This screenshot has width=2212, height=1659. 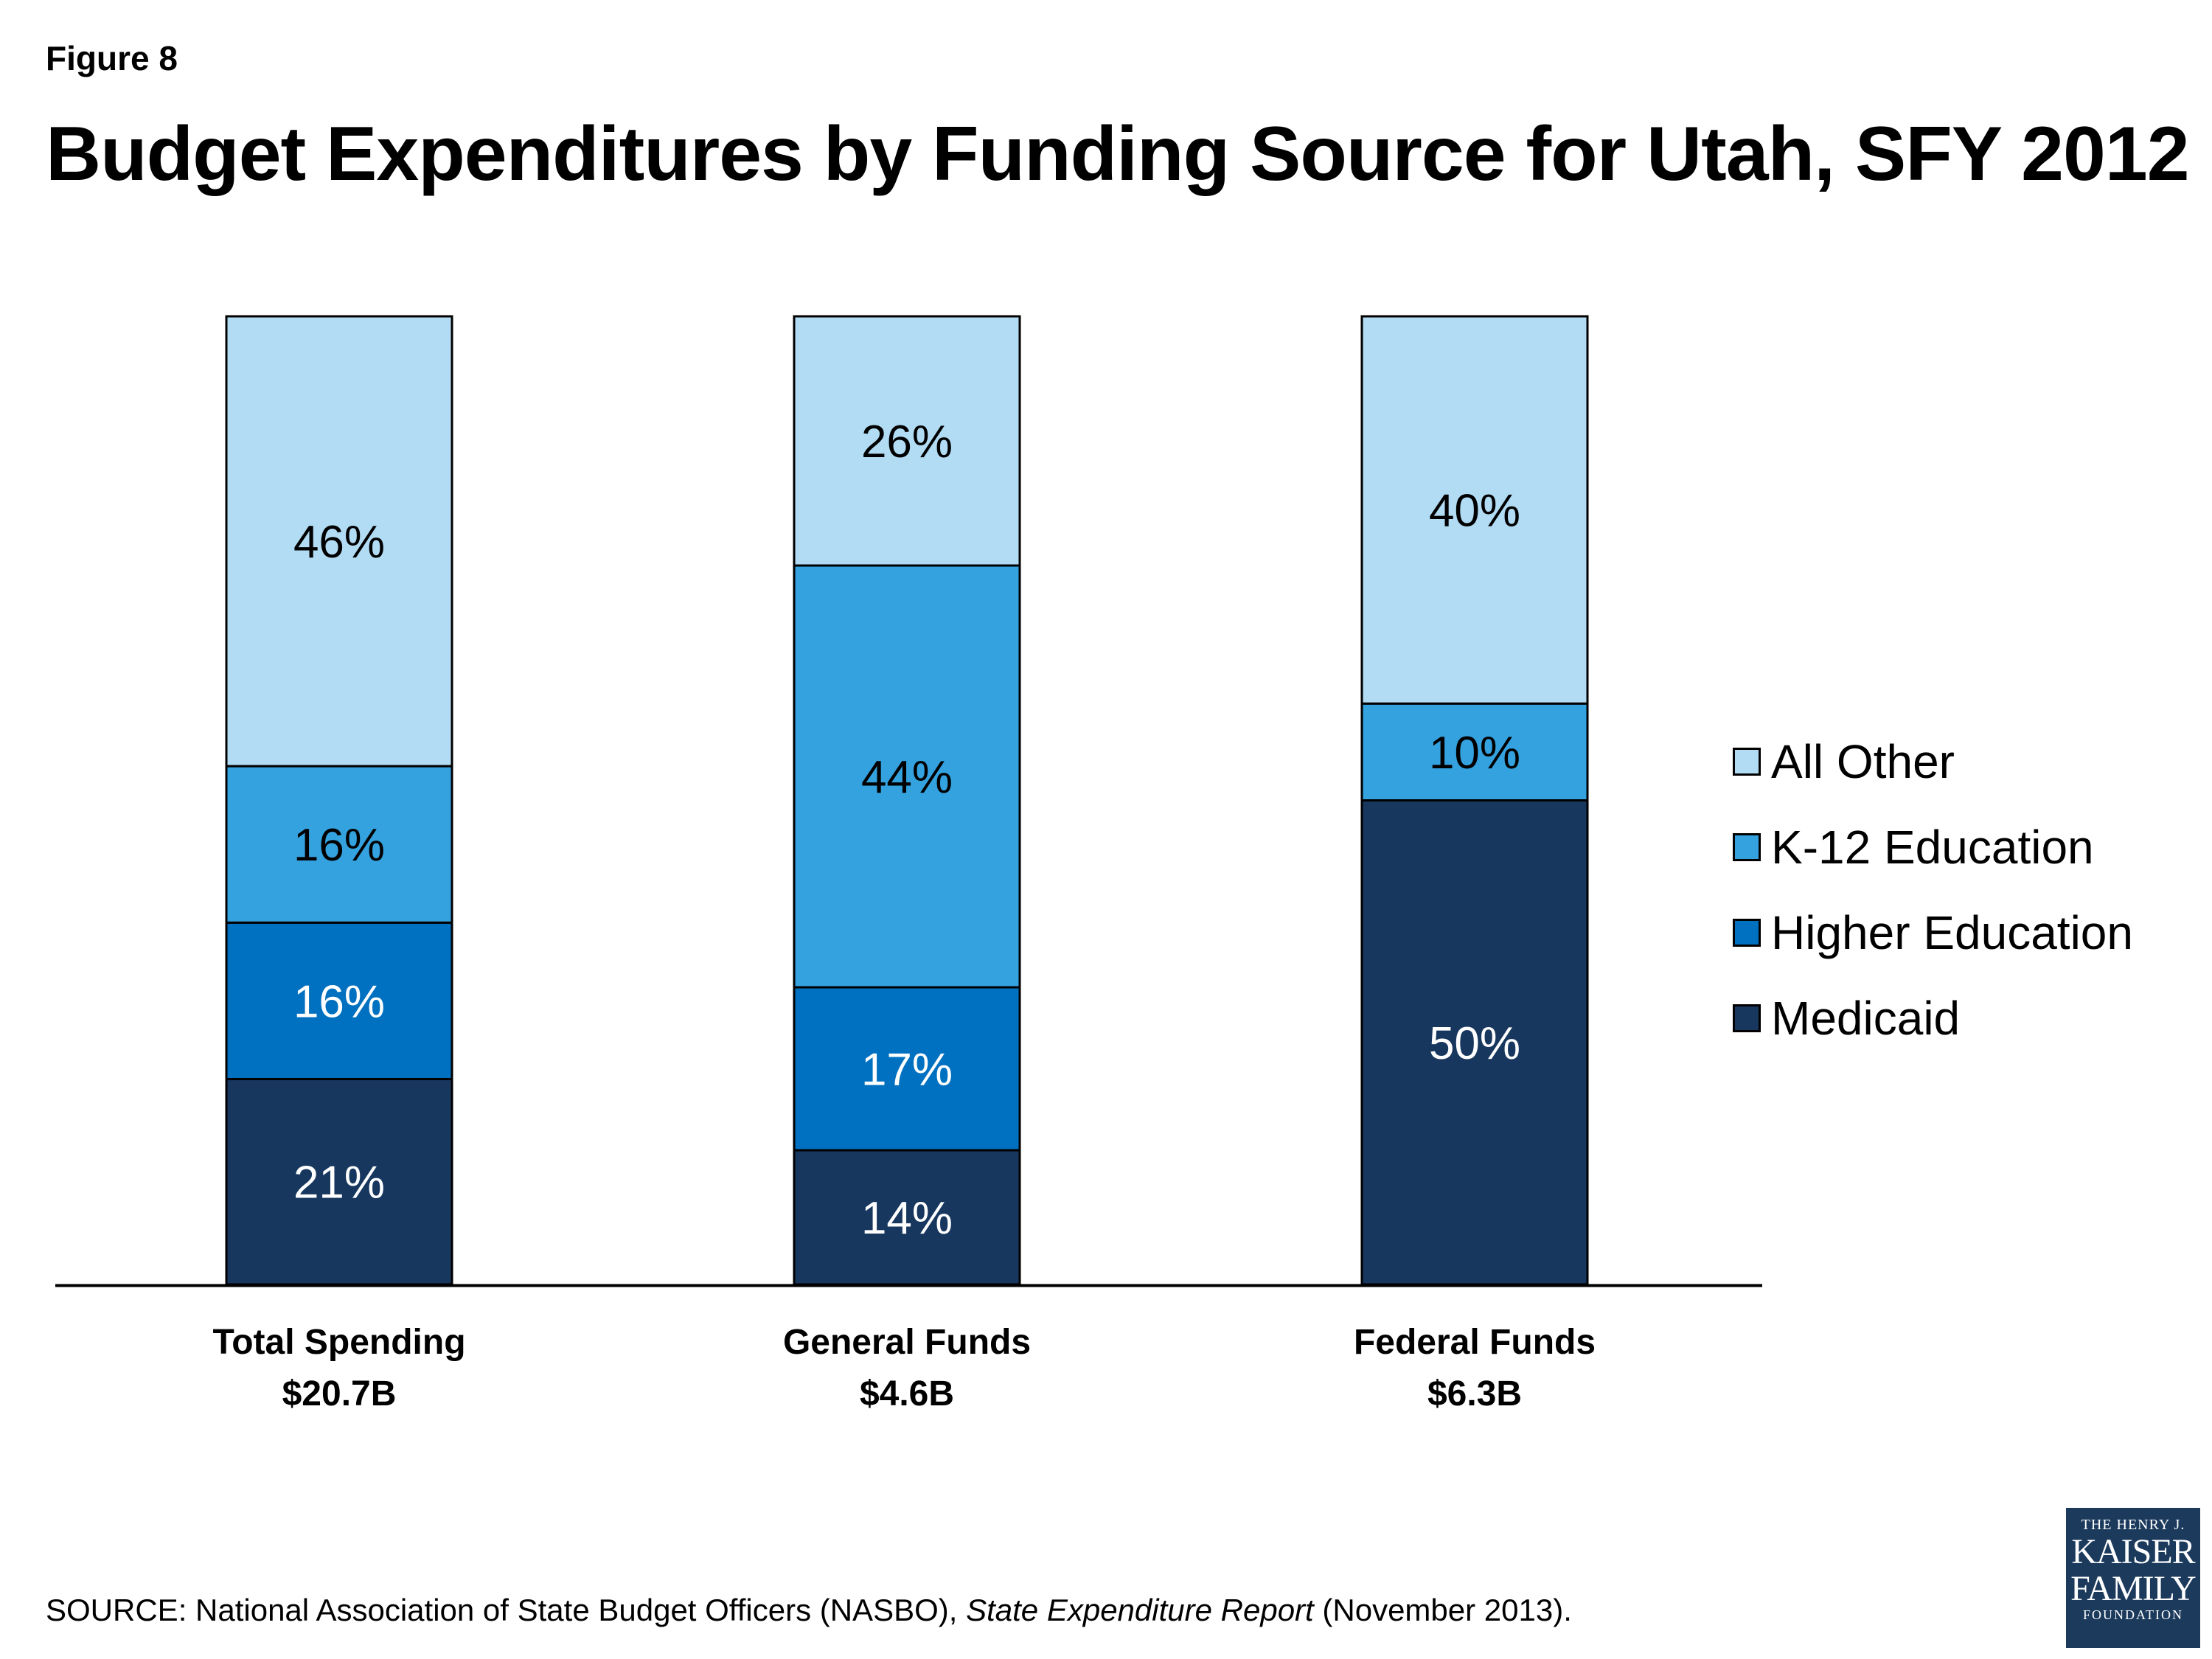 What do you see at coordinates (2133, 1614) in the screenshot?
I see `logo-line: FOUNDATION` at bounding box center [2133, 1614].